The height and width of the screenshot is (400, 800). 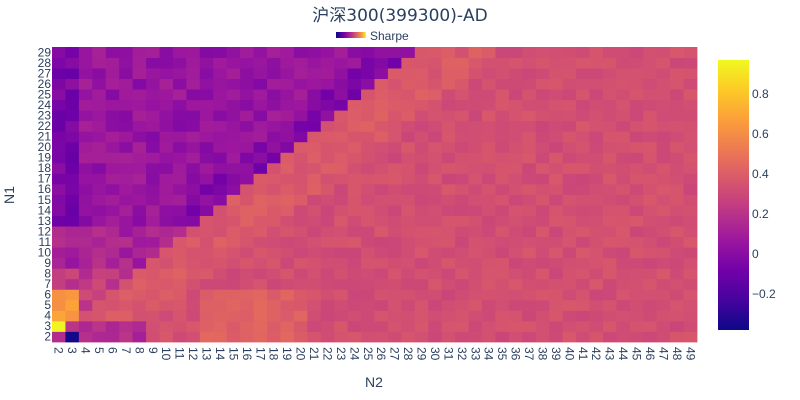 What do you see at coordinates (381, 354) in the screenshot?
I see `x-tick-label: 26` at bounding box center [381, 354].